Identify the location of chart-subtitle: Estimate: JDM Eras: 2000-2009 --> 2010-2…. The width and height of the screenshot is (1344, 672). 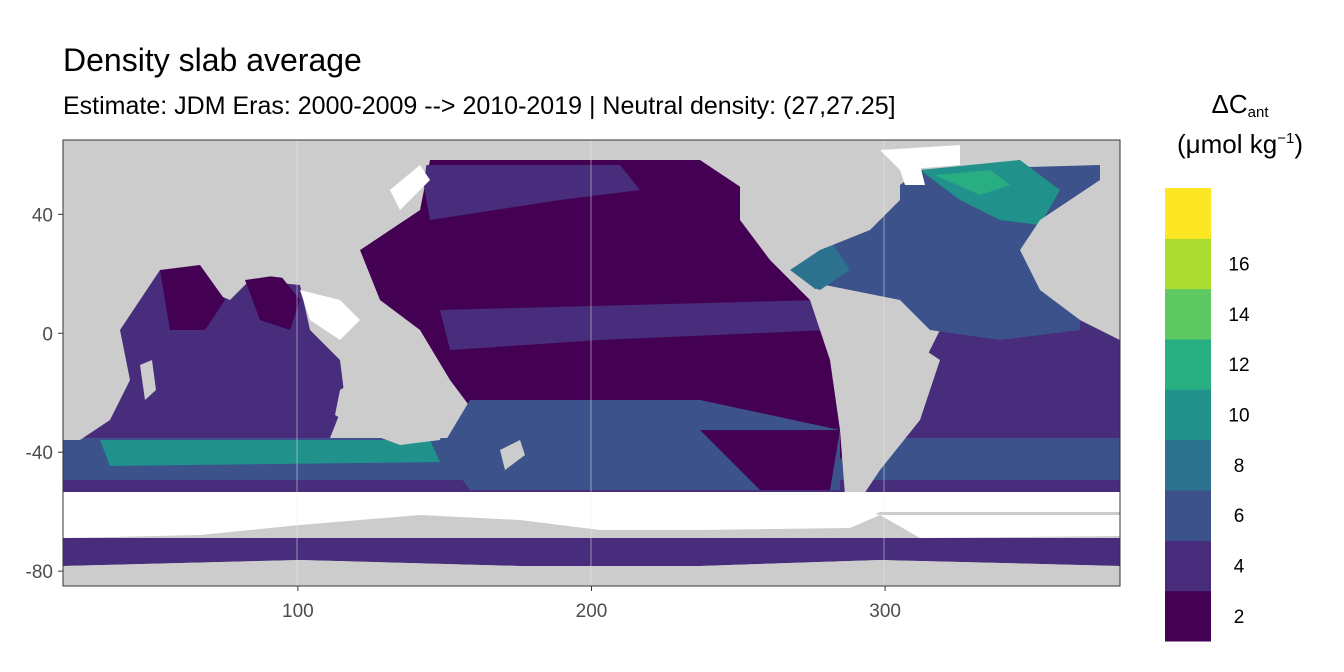
(479, 106).